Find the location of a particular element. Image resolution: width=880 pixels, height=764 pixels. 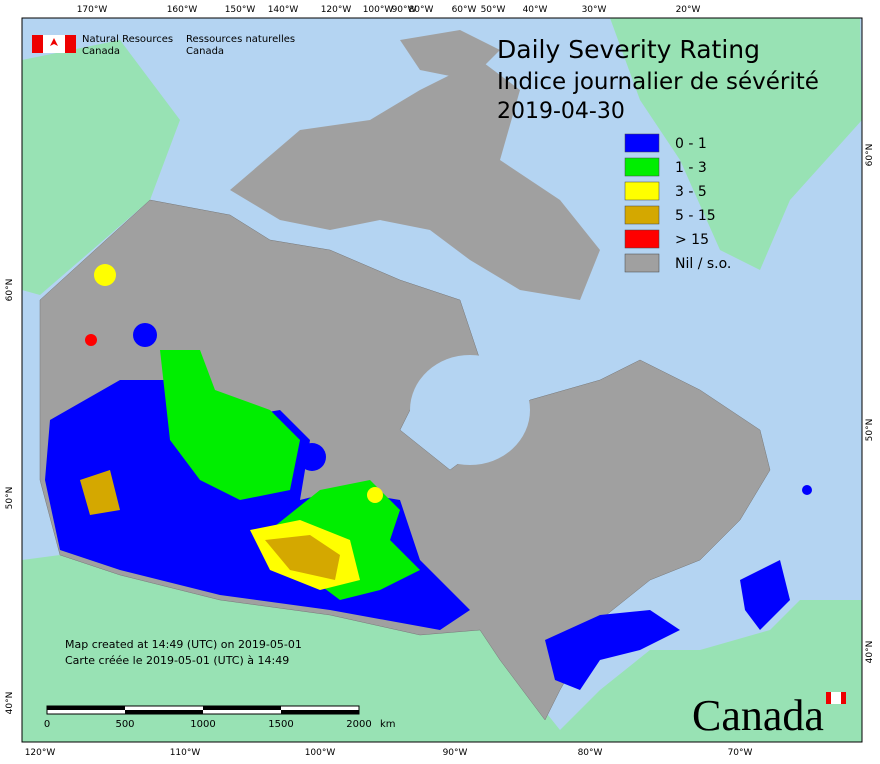

agency-en: Natural Resources is located at coordinates (127, 39).